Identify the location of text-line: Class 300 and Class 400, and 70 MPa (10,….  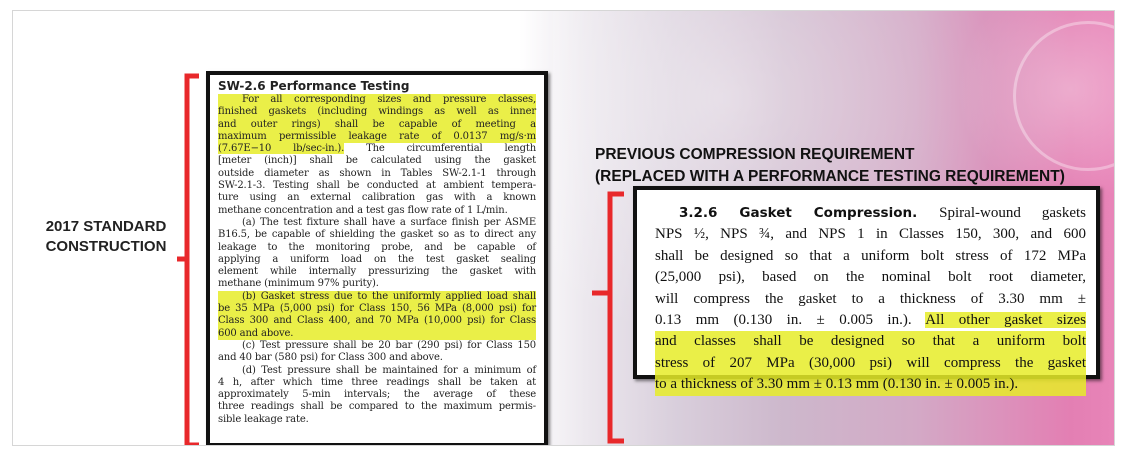
(377, 321).